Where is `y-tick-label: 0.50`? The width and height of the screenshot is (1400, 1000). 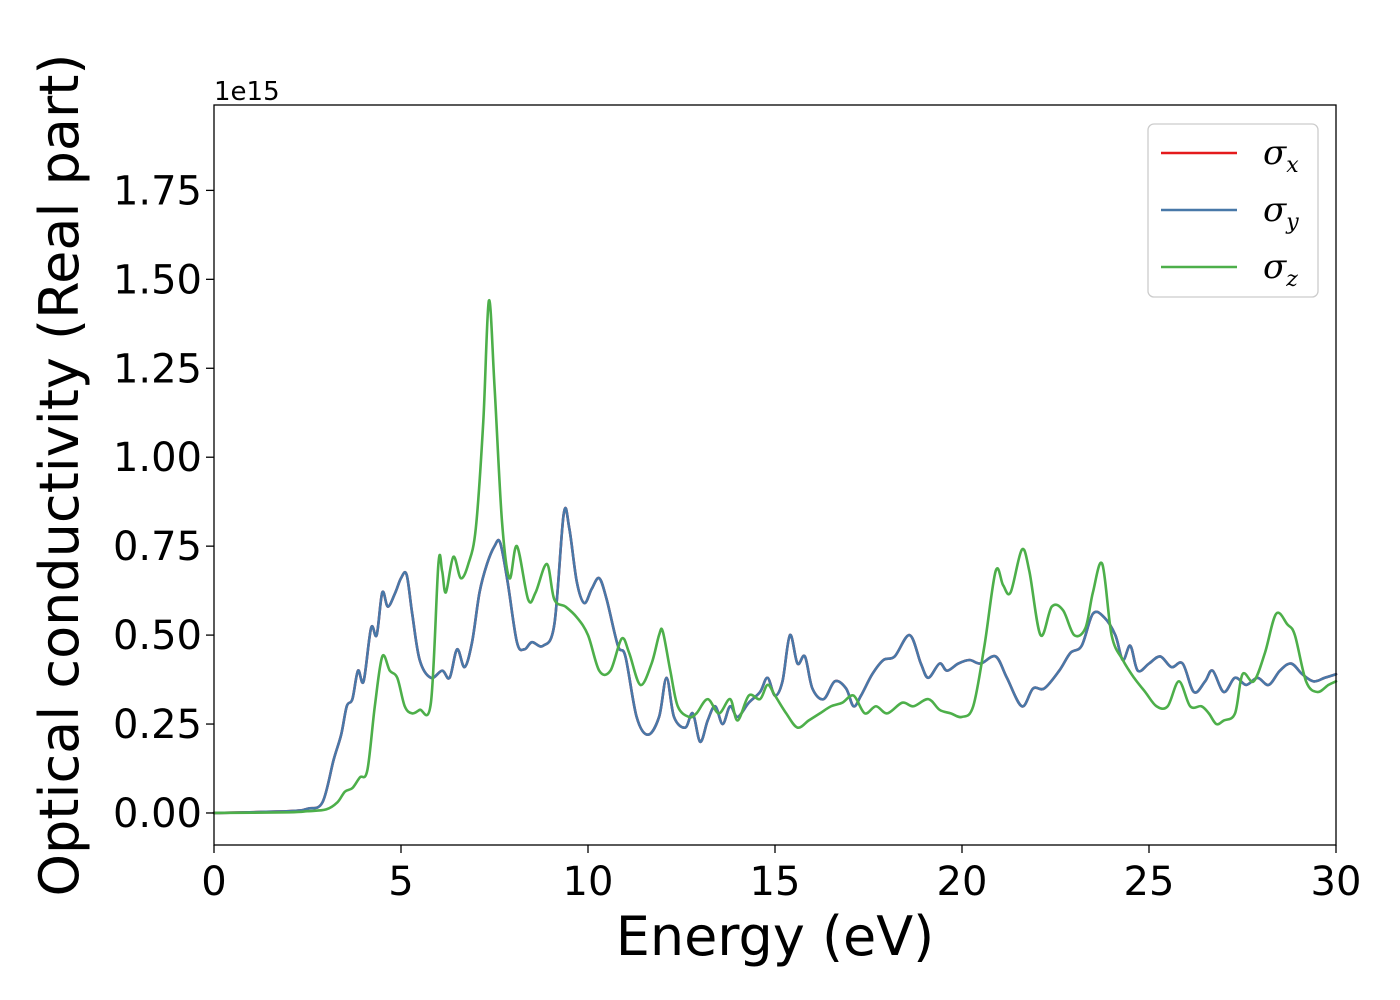
y-tick-label: 0.50 is located at coordinates (157, 636).